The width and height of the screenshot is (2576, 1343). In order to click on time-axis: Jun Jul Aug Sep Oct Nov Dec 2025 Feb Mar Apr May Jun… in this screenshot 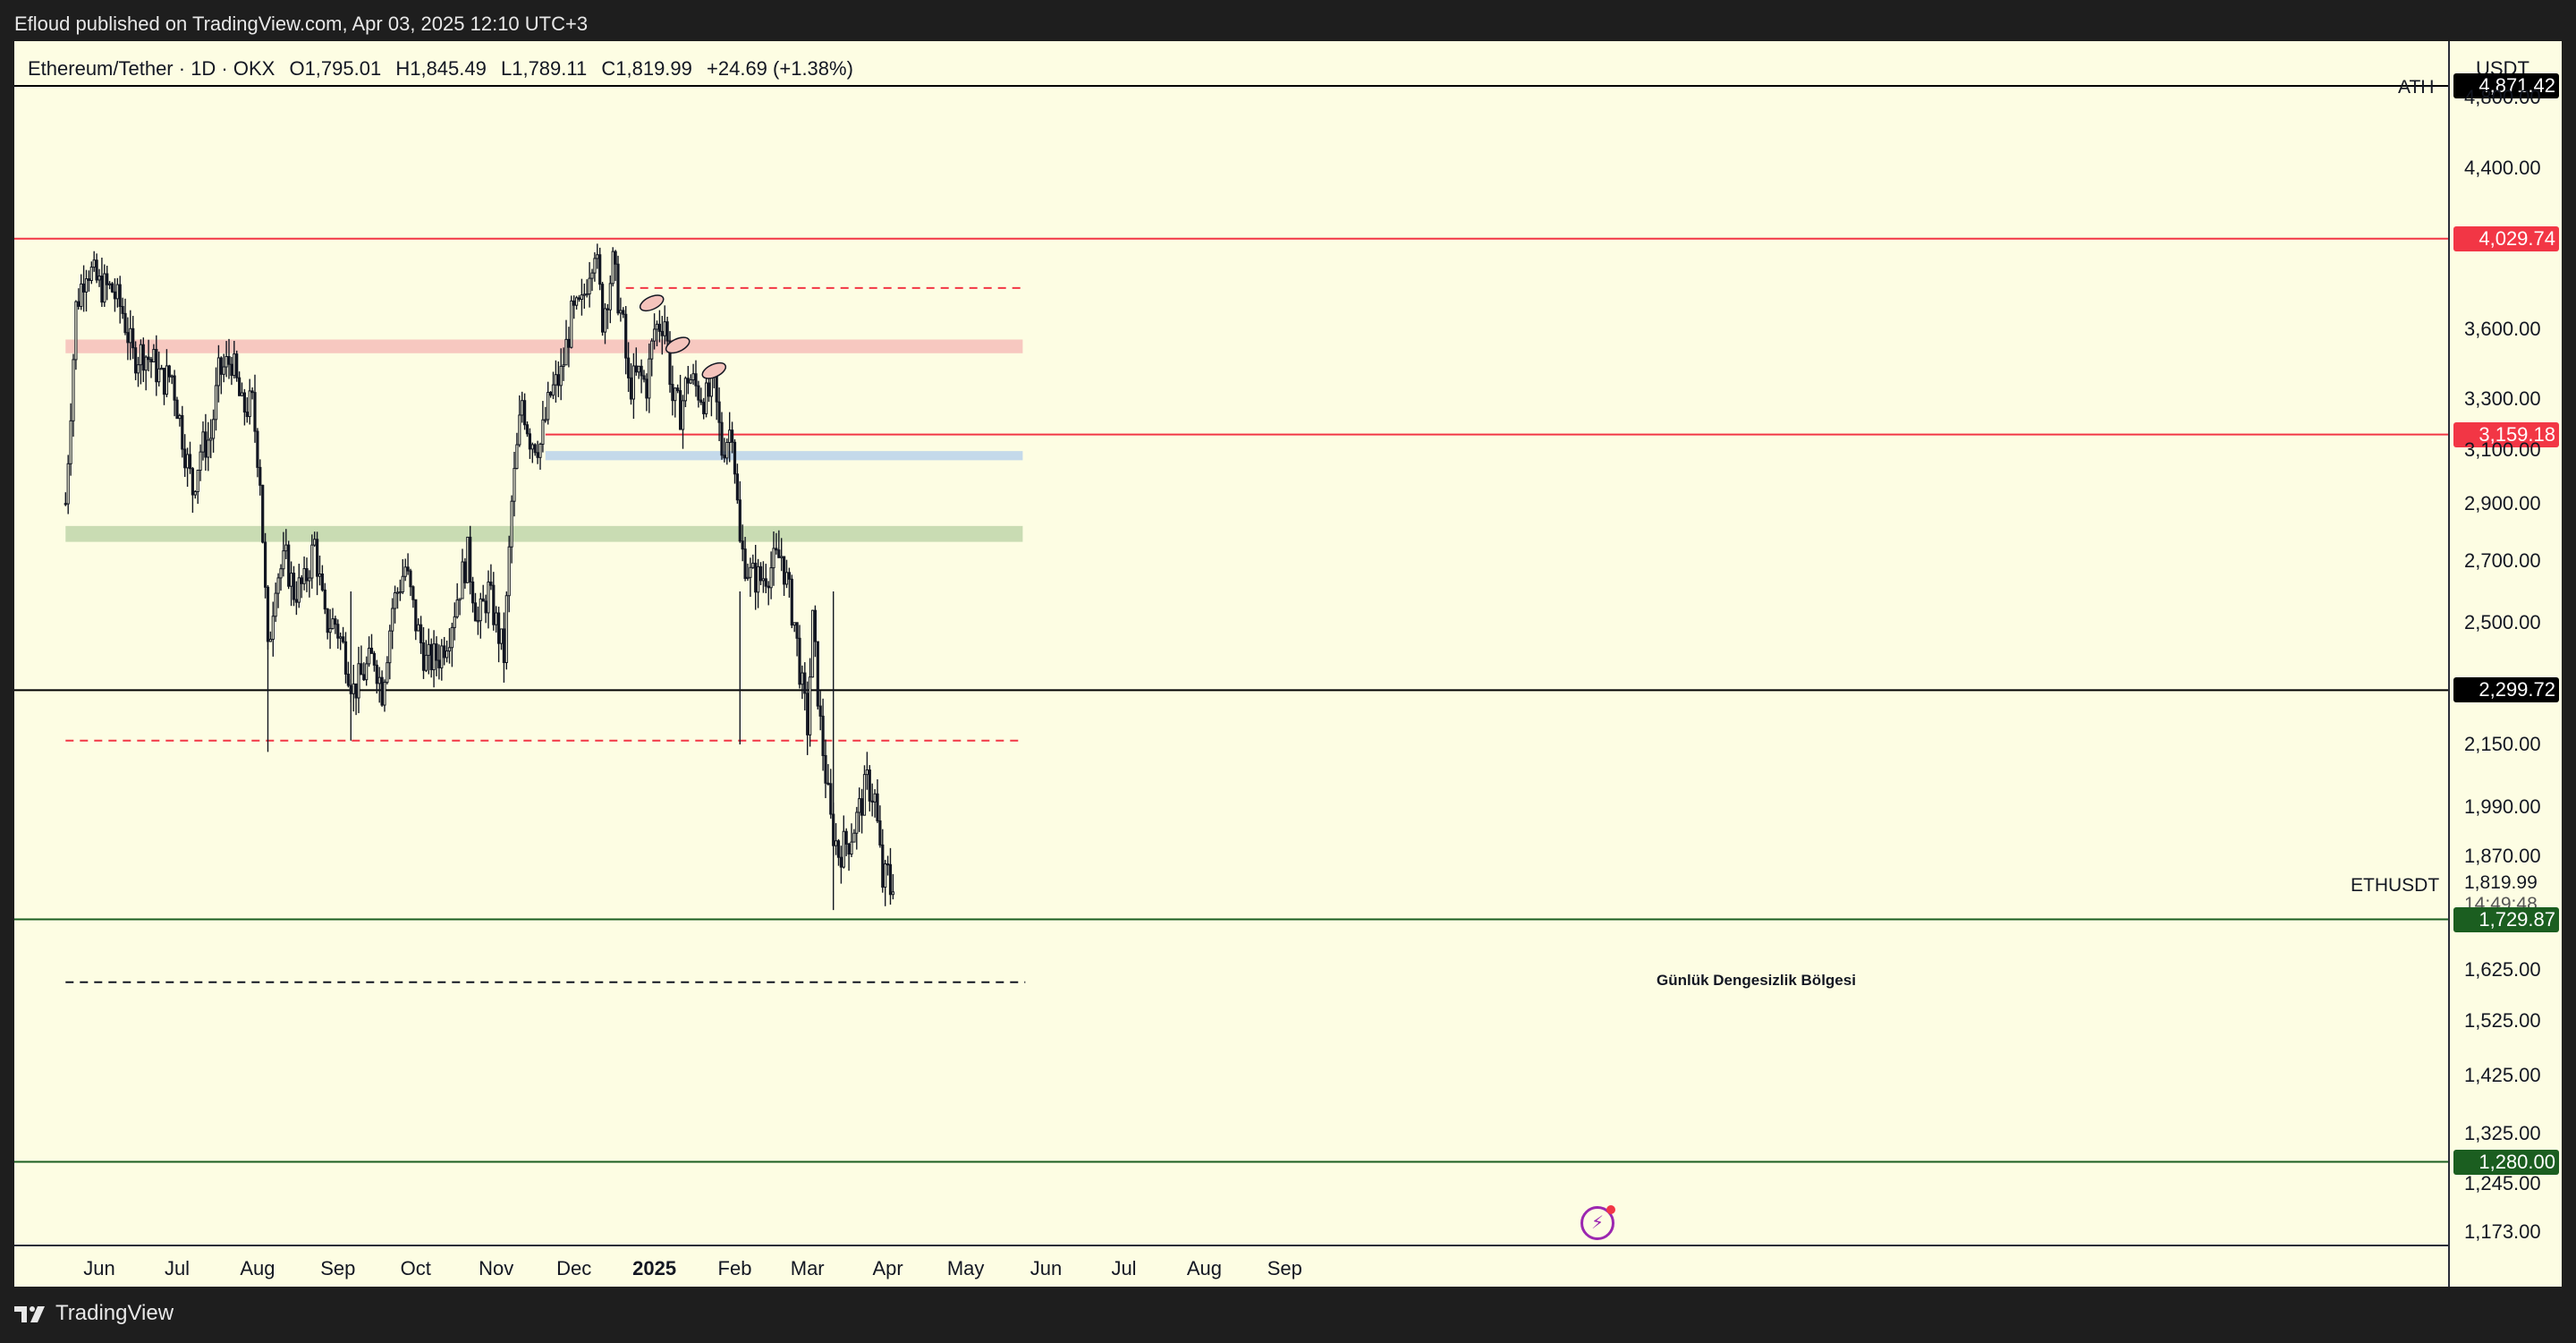, I will do `click(1231, 1266)`.